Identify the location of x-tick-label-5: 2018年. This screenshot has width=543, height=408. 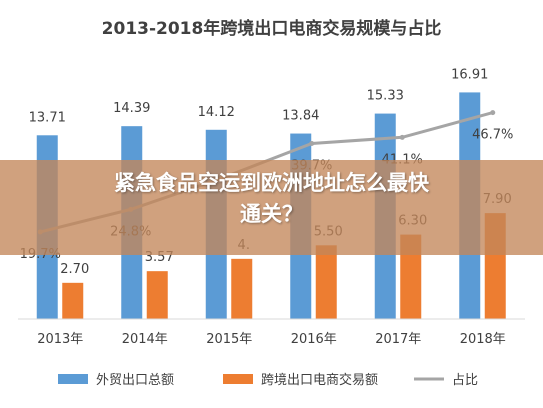
(483, 339).